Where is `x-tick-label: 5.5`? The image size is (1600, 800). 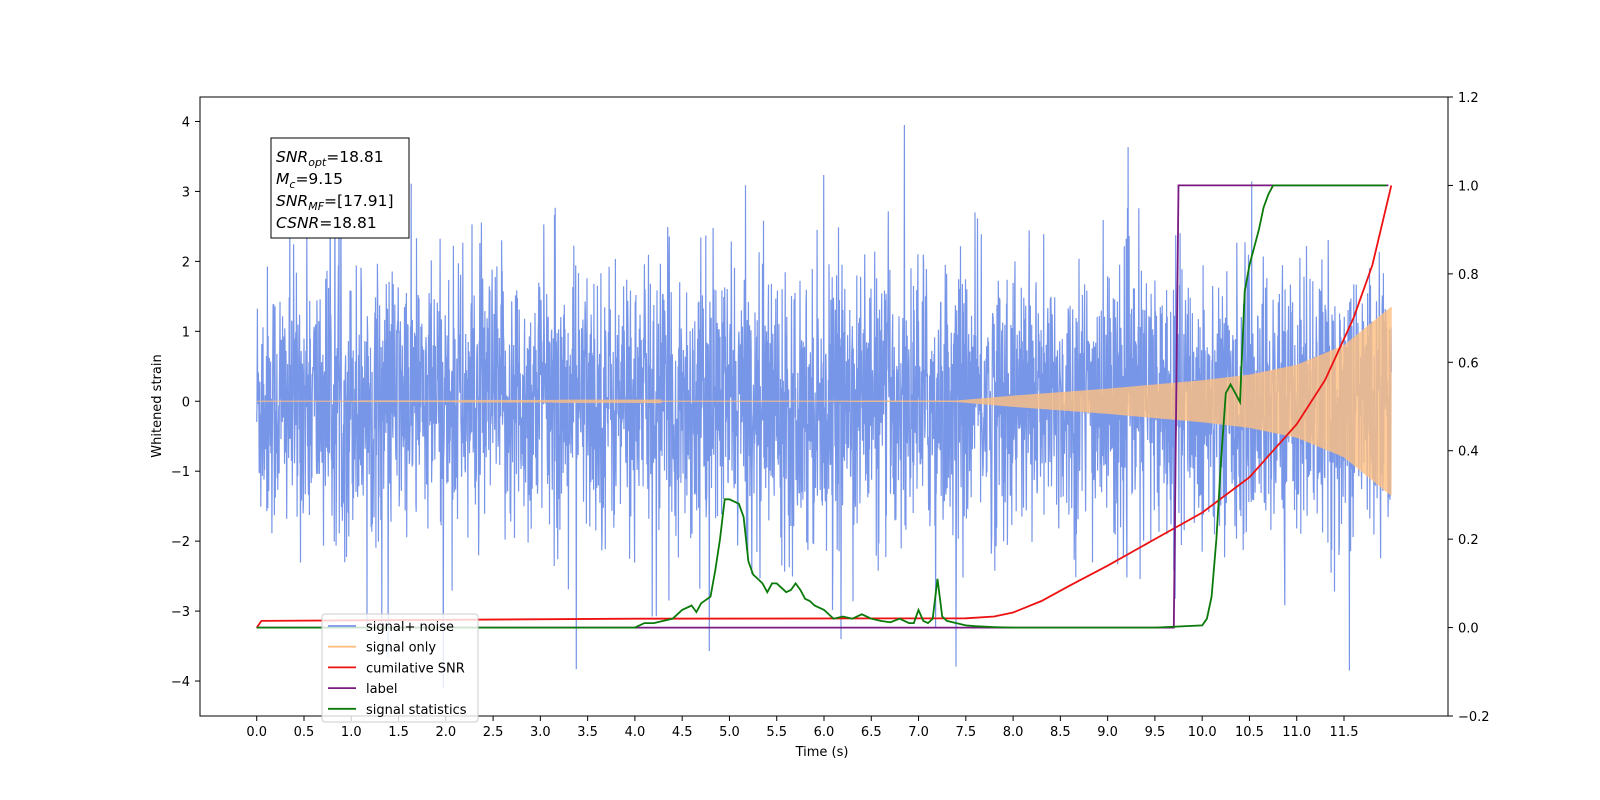 x-tick-label: 5.5 is located at coordinates (776, 732).